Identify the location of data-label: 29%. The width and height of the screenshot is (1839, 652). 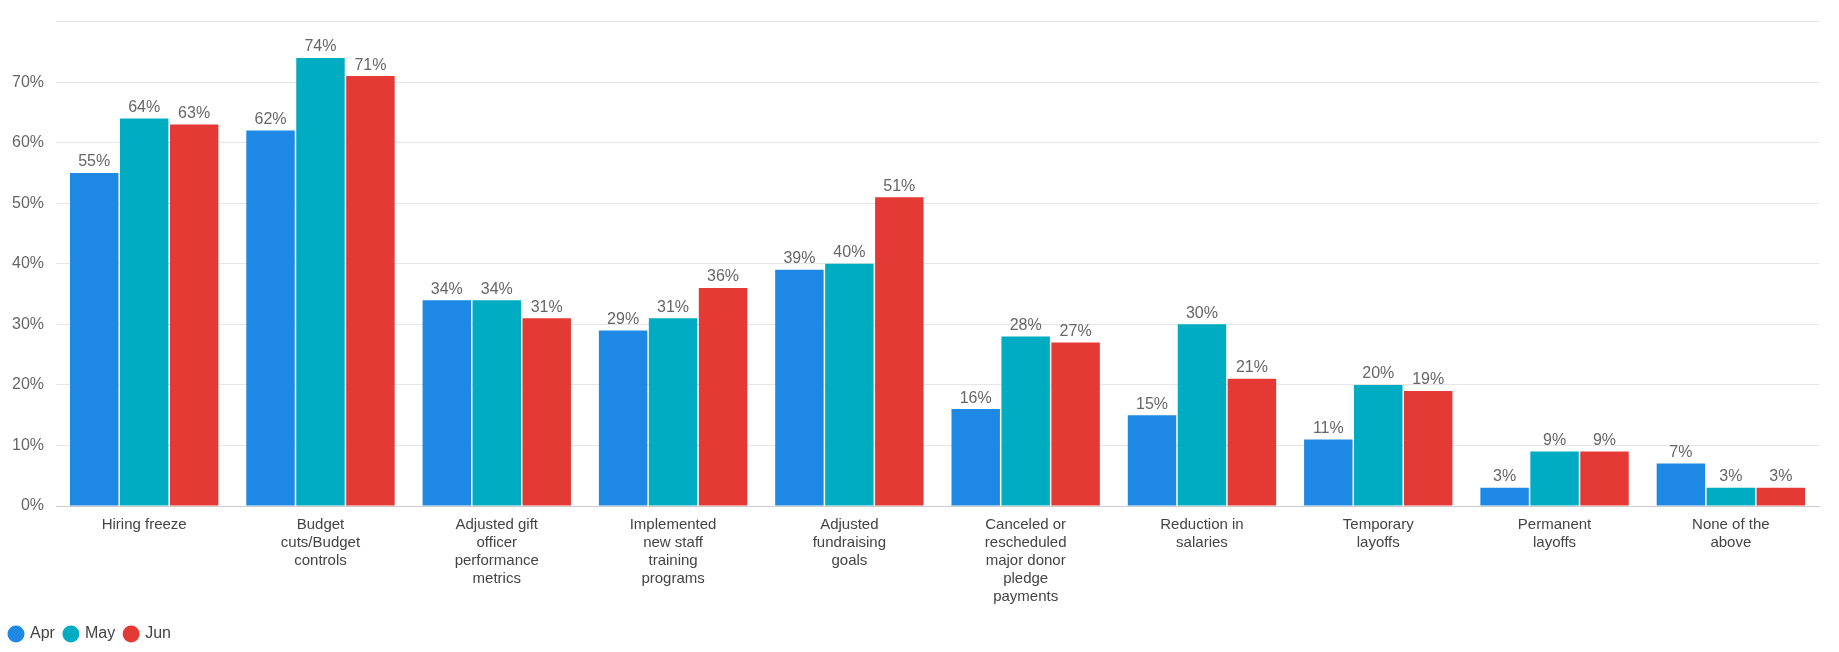
(623, 318).